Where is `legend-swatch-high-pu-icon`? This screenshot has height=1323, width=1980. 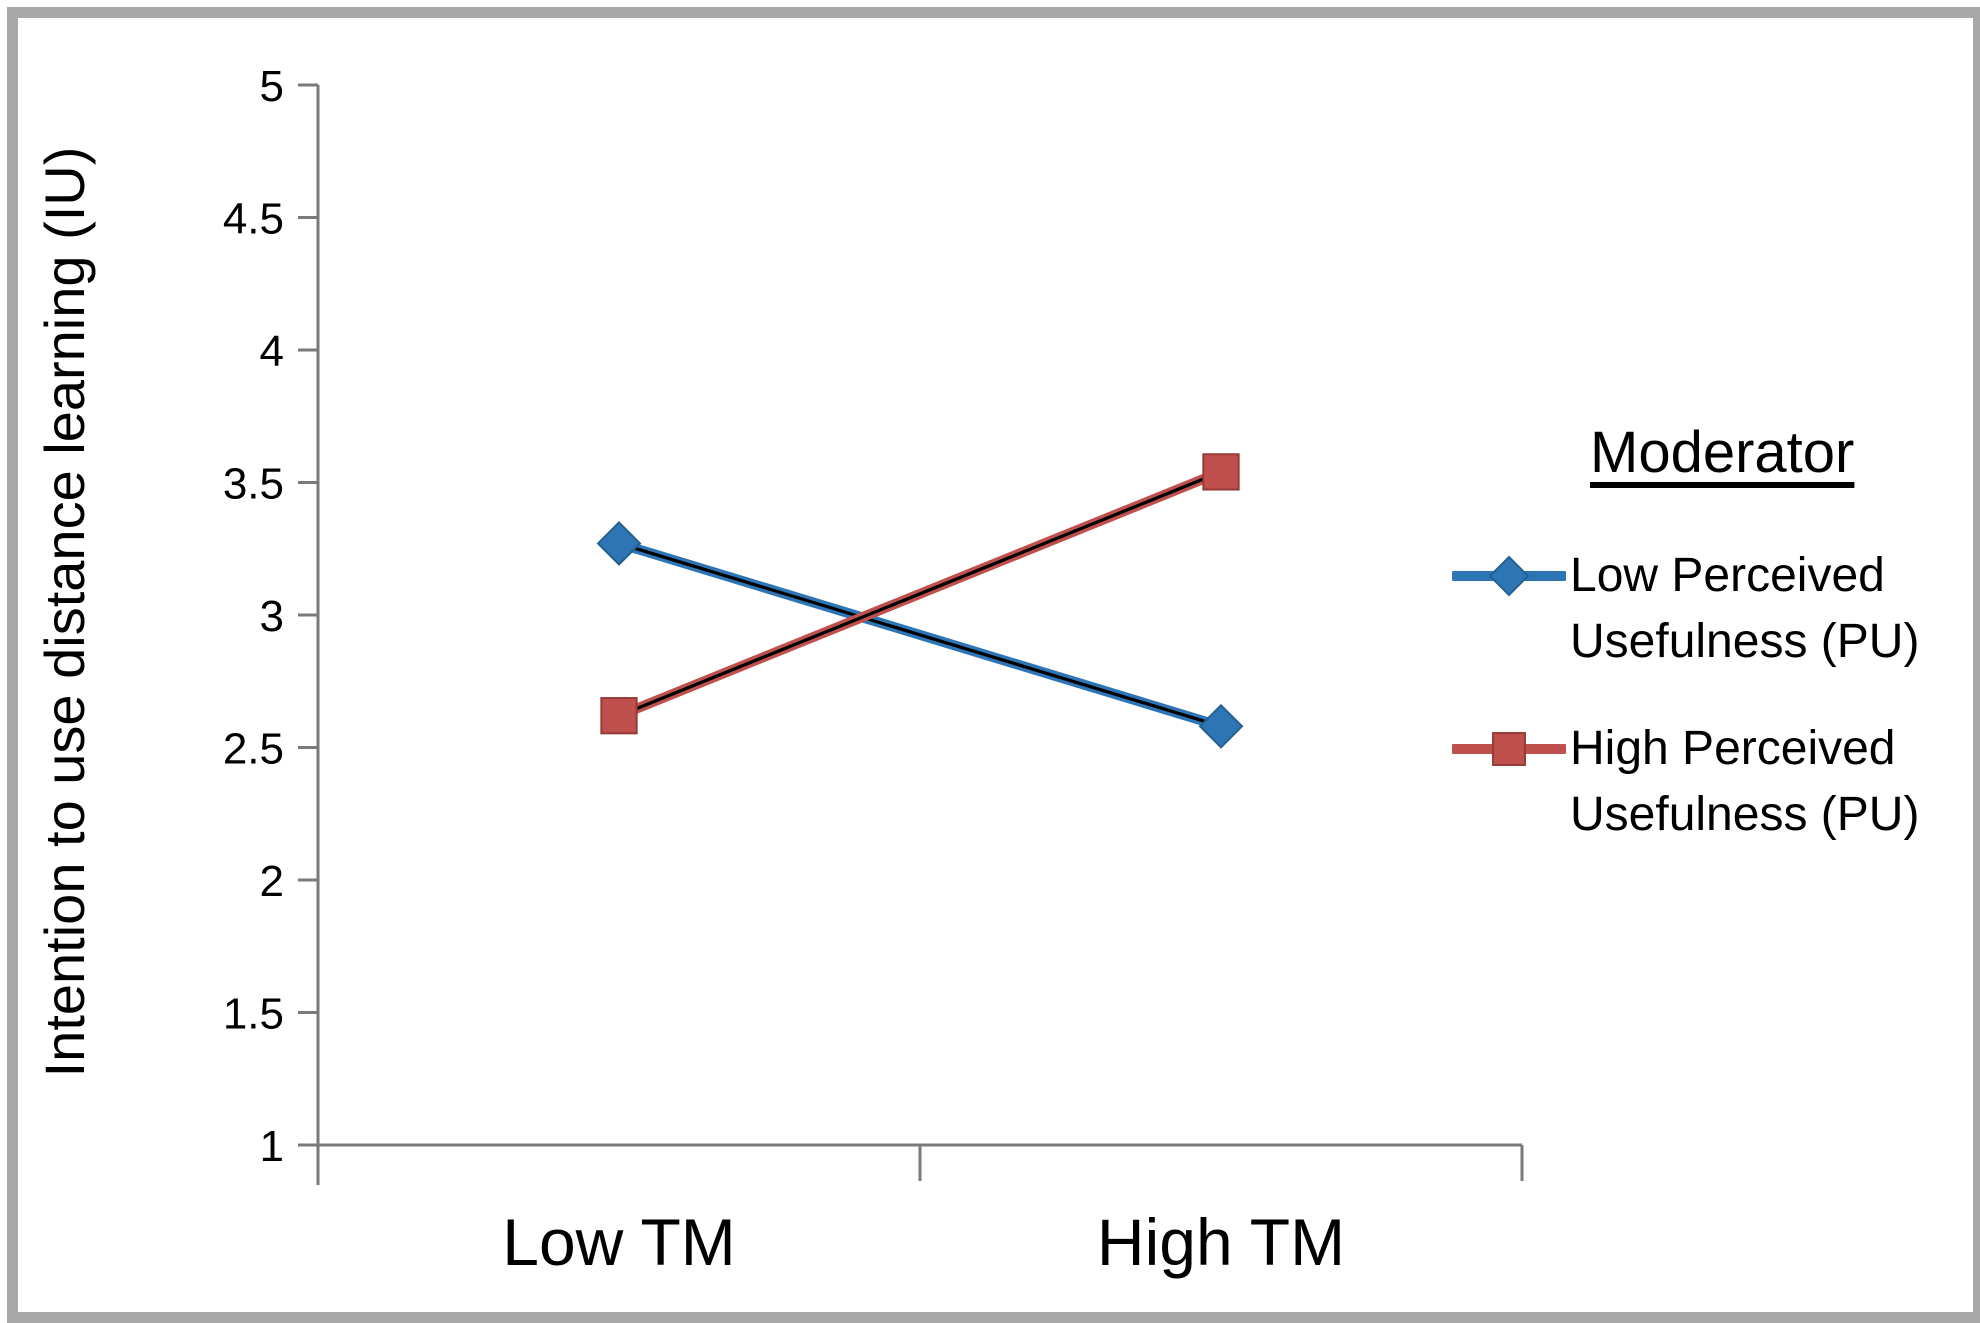 legend-swatch-high-pu-icon is located at coordinates (1509, 749).